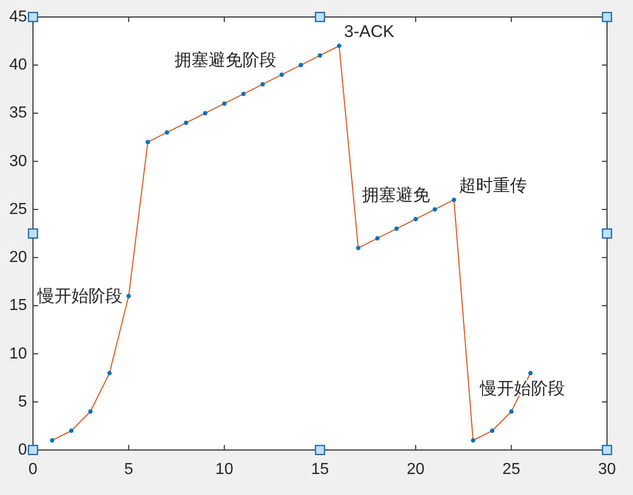 The width and height of the screenshot is (633, 495). Describe the element at coordinates (396, 194) in the screenshot. I see `annotation: 拥塞避免` at that location.